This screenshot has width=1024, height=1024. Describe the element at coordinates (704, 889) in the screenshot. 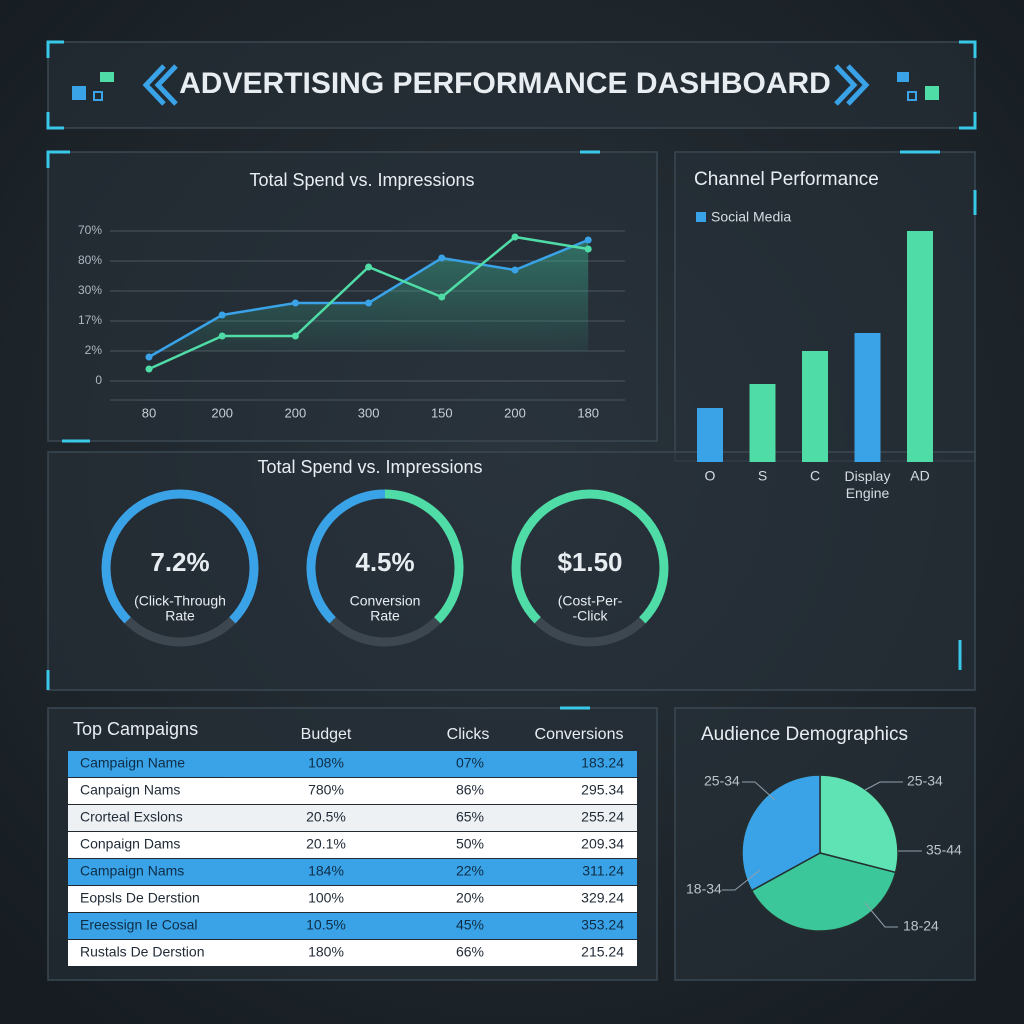

I see `pie-annotation: 18-34` at that location.